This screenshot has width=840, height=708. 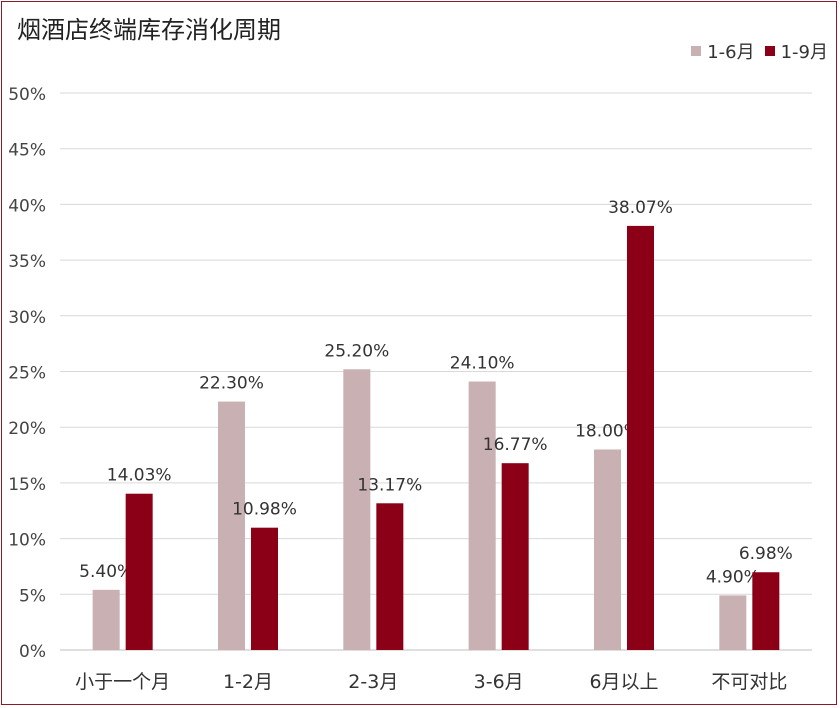 What do you see at coordinates (106, 572) in the screenshot?
I see `data-label-series-1: 5.40%` at bounding box center [106, 572].